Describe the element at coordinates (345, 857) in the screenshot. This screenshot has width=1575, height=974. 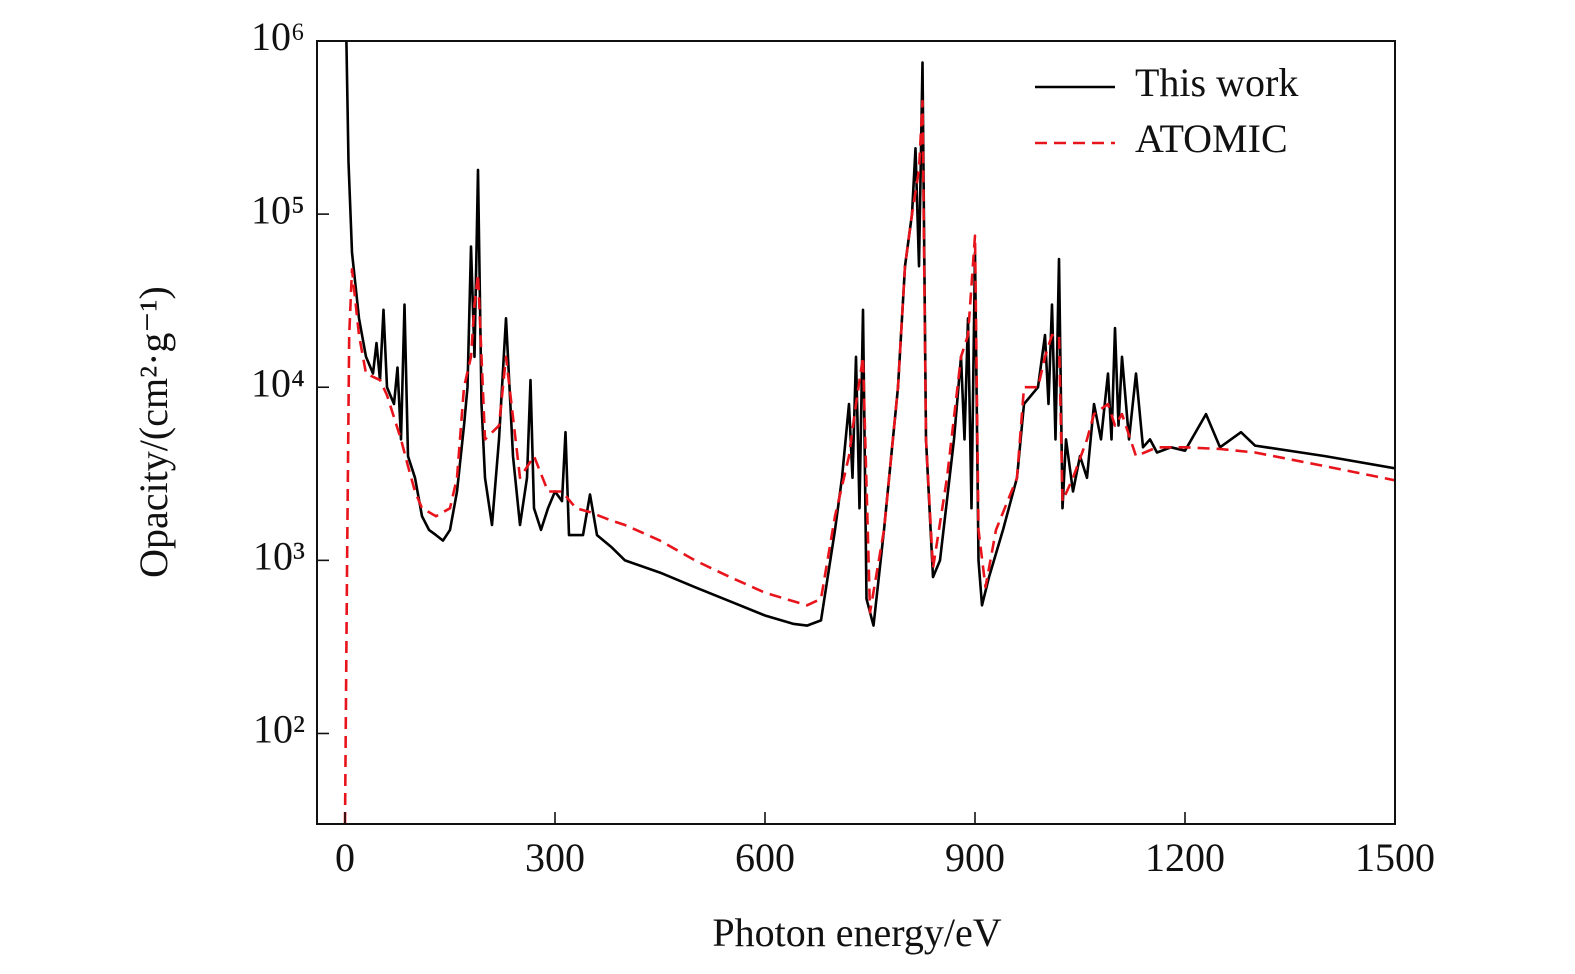
I see `x-tick-label: 0` at that location.